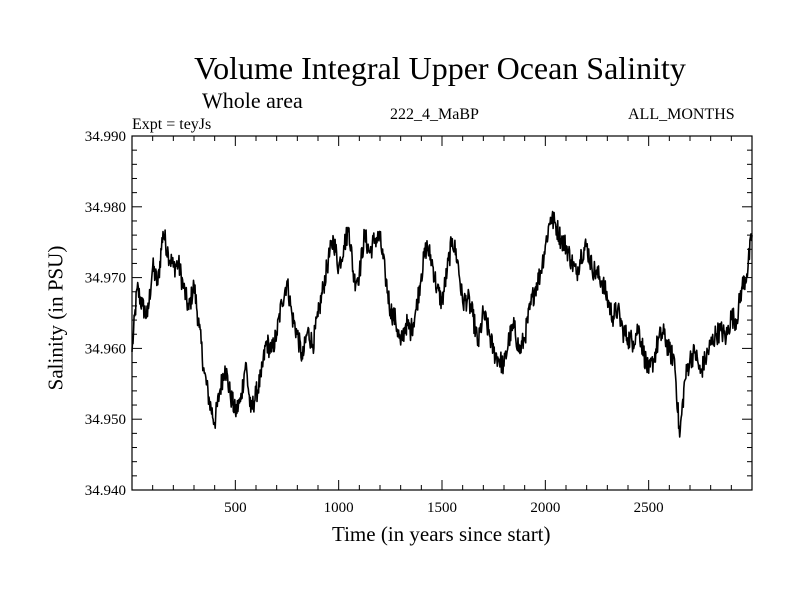  I want to click on chart-title: Volume Integral Upper Ocean Salinity, so click(440, 68).